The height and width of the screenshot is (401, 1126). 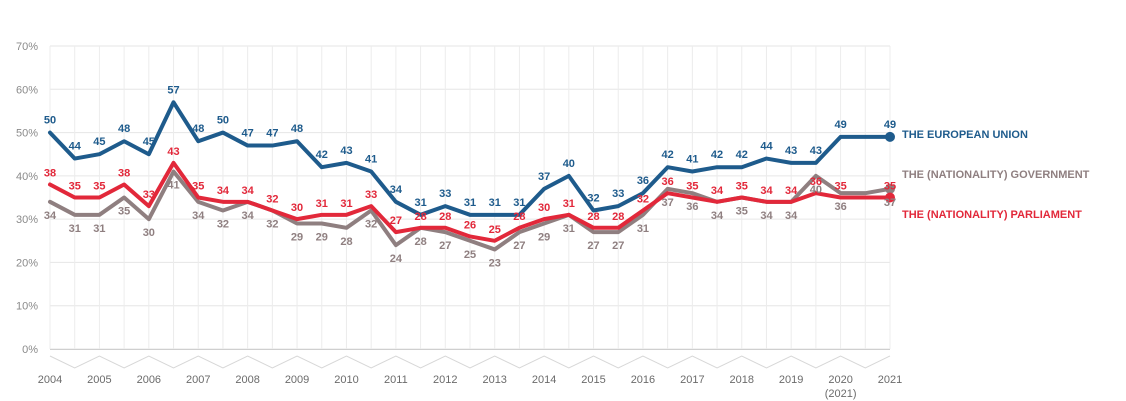 What do you see at coordinates (50, 380) in the screenshot?
I see `x-tick-label: 2004` at bounding box center [50, 380].